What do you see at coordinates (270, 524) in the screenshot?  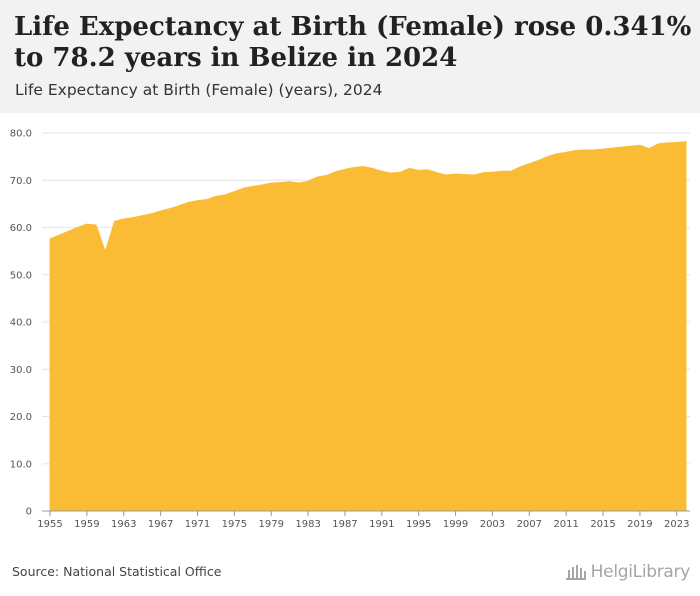 I see `x-tick-label: 1979` at bounding box center [270, 524].